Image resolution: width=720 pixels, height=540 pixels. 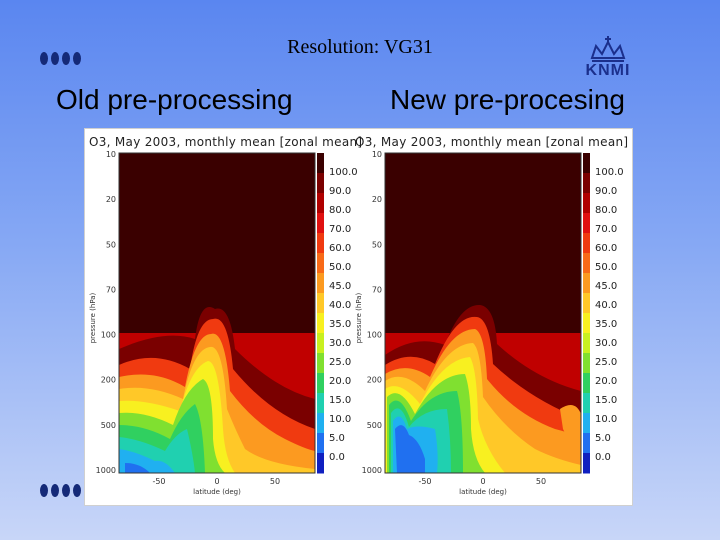 What do you see at coordinates (606, 419) in the screenshot?
I see `colorbar-label: 10.0` at bounding box center [606, 419].